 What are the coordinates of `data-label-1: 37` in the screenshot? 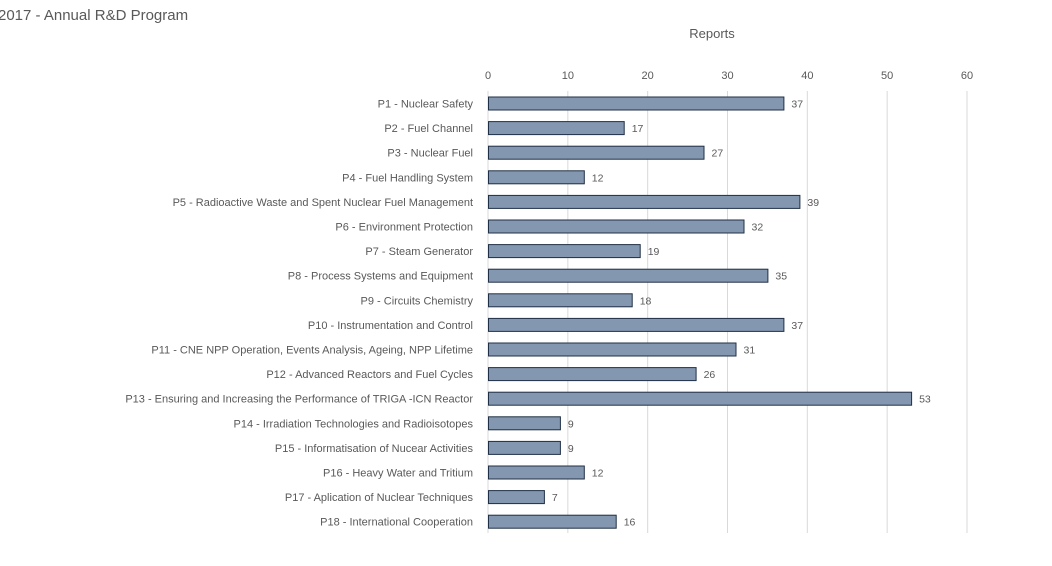 It's located at (797, 105).